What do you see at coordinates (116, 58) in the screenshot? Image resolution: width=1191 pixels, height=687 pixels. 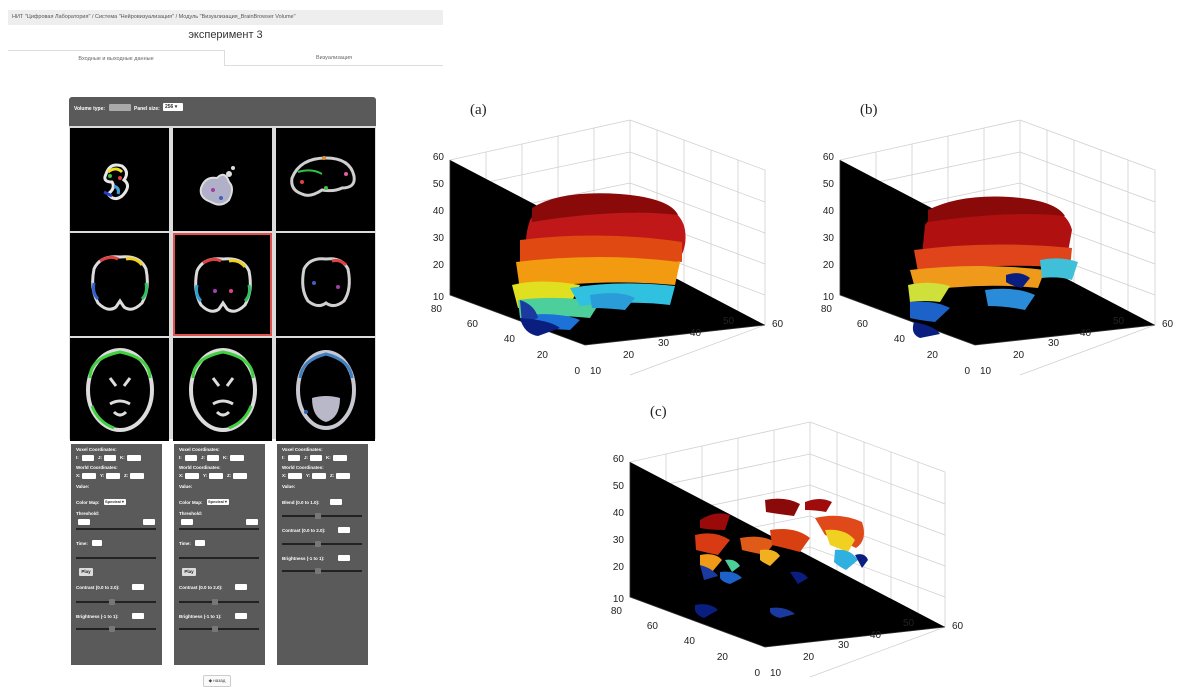 I see `tab-input-output-data: Входные и выходные данные` at bounding box center [116, 58].